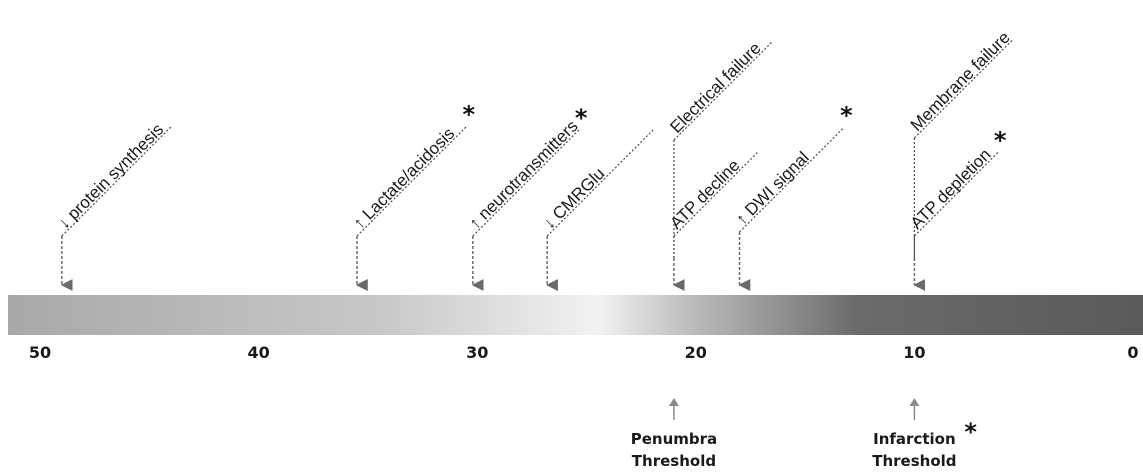  Describe the element at coordinates (804, 434) in the screenshot. I see `thresholds-layer: Penumbra Threshold Infarction Threshold *` at that location.